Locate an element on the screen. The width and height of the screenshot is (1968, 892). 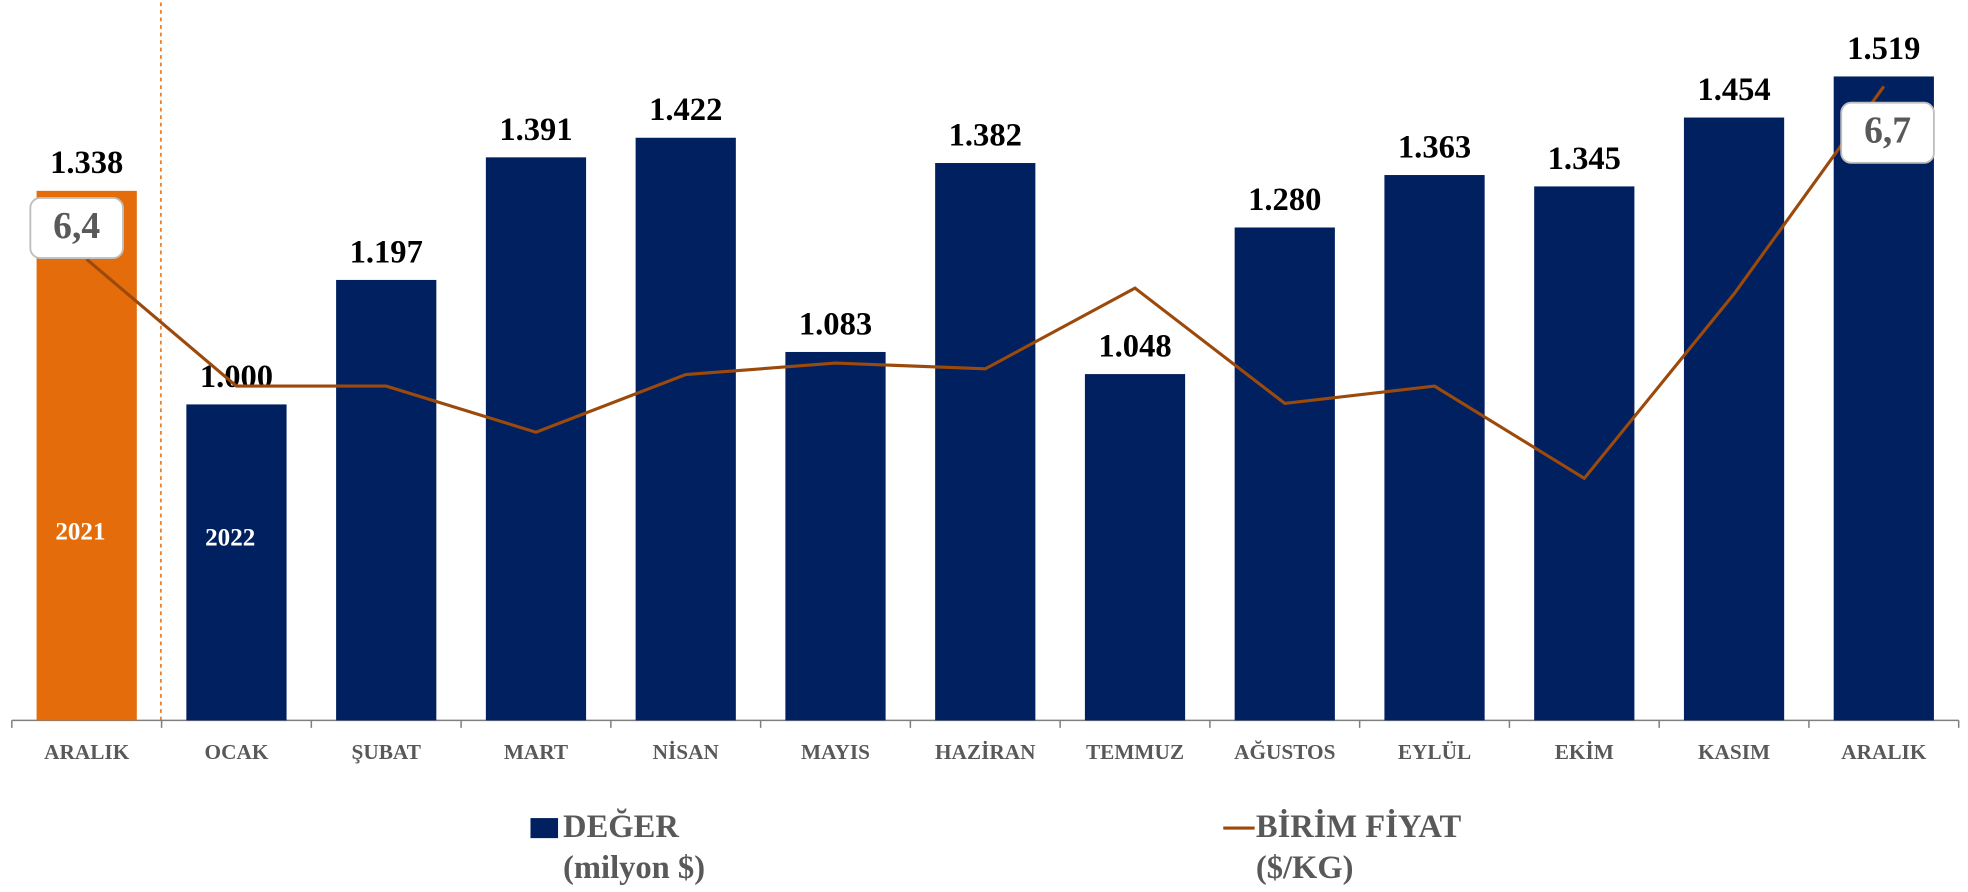
data-label: 1.454 is located at coordinates (1733, 90).